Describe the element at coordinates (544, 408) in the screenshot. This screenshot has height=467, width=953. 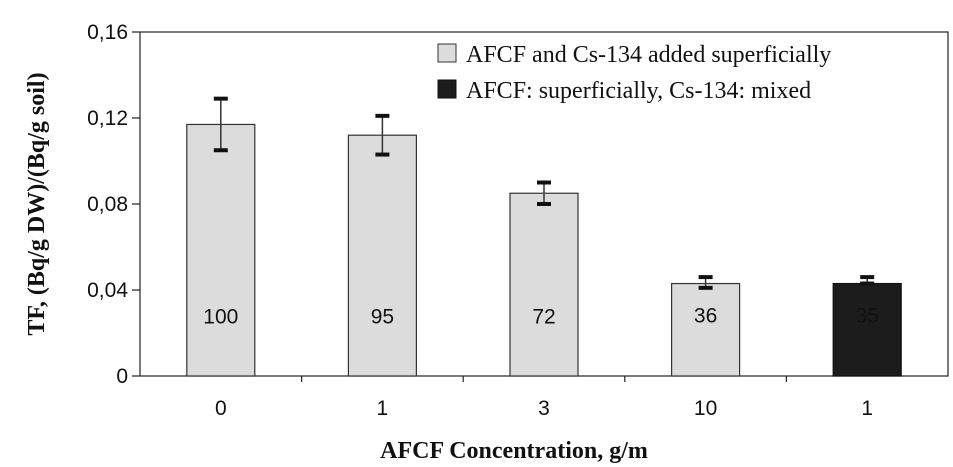
I see `x-tick-label: 3` at that location.